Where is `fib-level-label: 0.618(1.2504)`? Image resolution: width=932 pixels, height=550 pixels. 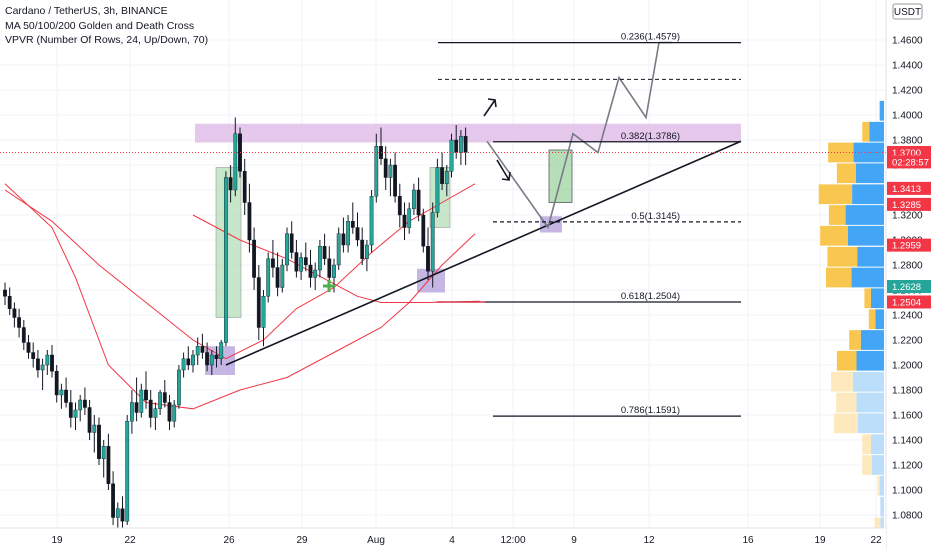 fib-level-label: 0.618(1.2504) is located at coordinates (650, 296).